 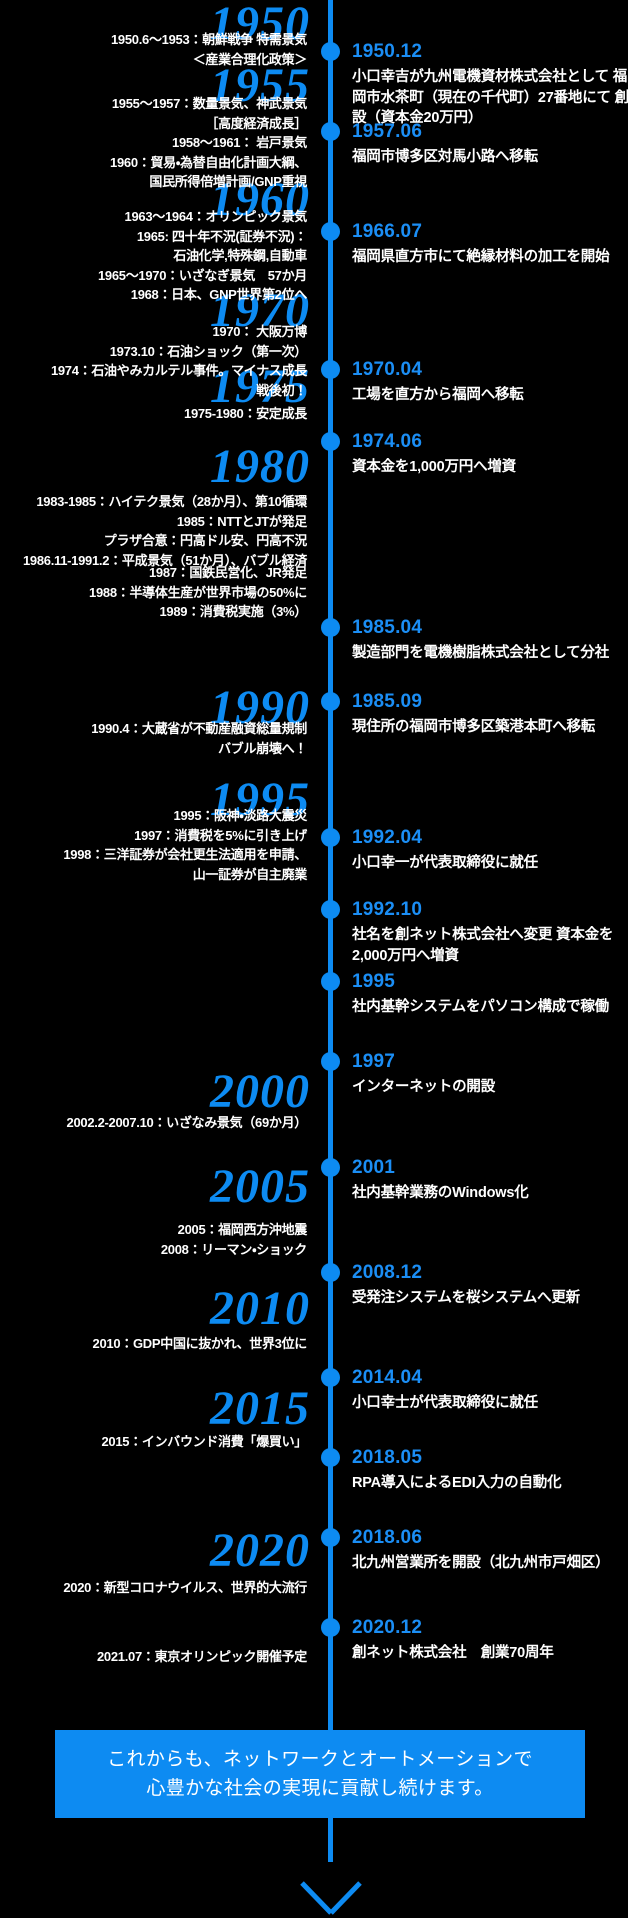 What do you see at coordinates (260, 25) in the screenshot?
I see `era-year-1950: 1950` at bounding box center [260, 25].